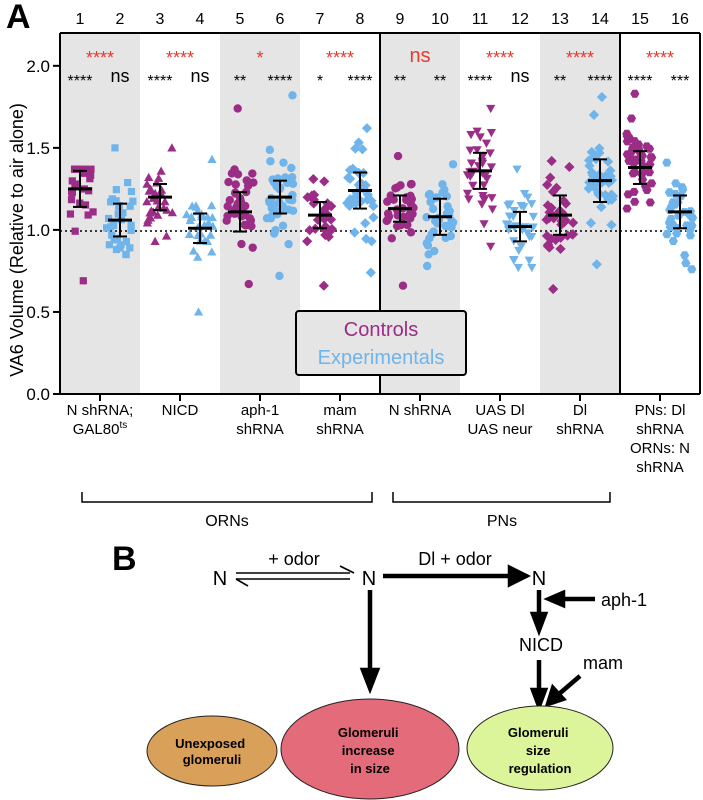 The image size is (703, 800). What do you see at coordinates (580, 410) in the screenshot?
I see `category-label-line: Dl` at bounding box center [580, 410].